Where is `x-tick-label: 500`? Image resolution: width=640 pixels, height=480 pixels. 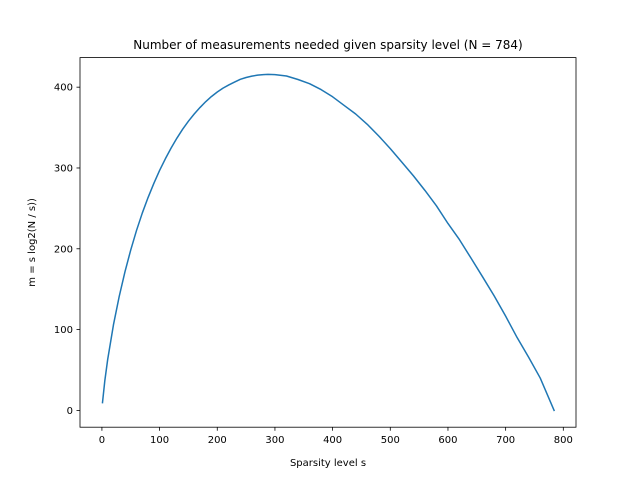
x-tick-label: 500 is located at coordinates (390, 440).